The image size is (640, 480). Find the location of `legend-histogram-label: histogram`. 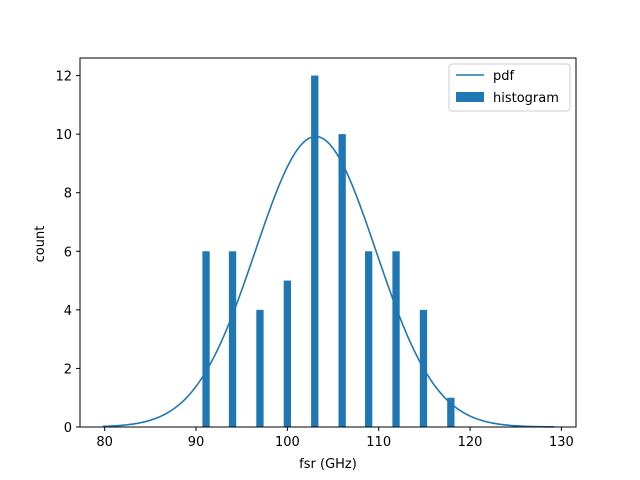

legend-histogram-label: histogram is located at coordinates (526, 98).